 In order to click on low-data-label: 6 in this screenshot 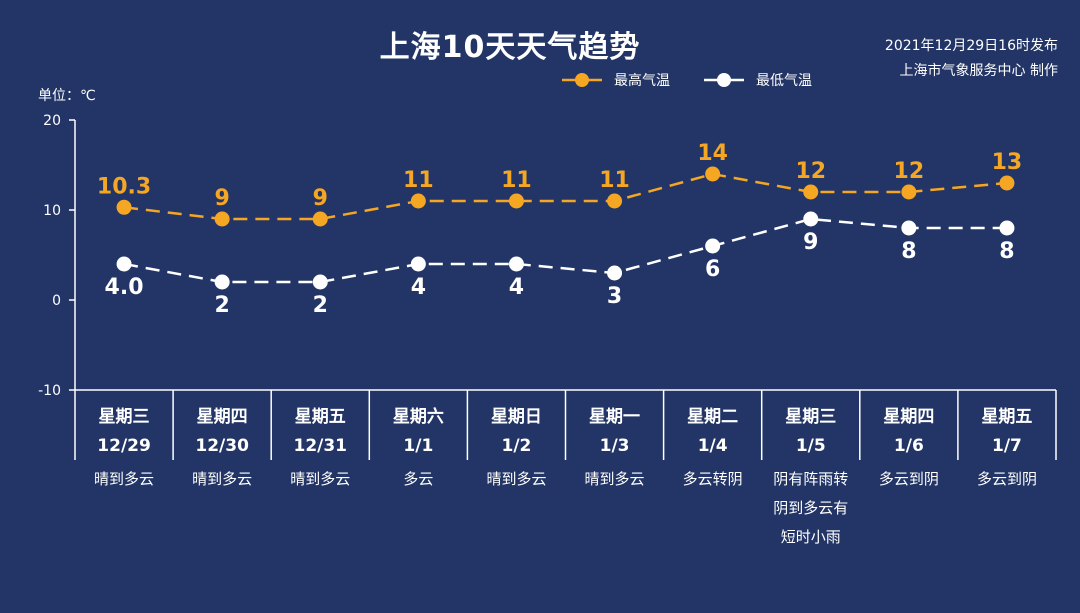, I will do `click(712, 269)`.